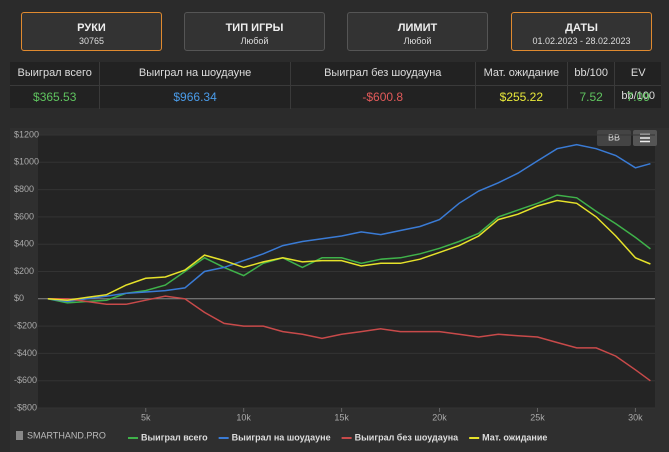  I want to click on x-tick-label: 20k, so click(439, 417).